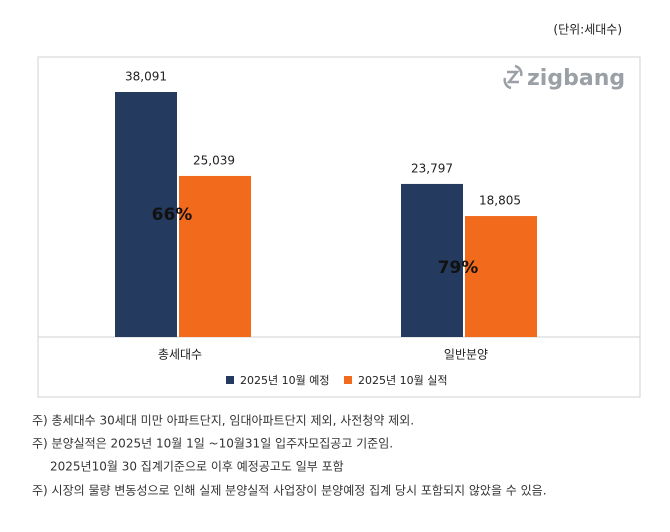 This screenshot has height=532, width=670. I want to click on logo-text: zigbang, so click(576, 78).